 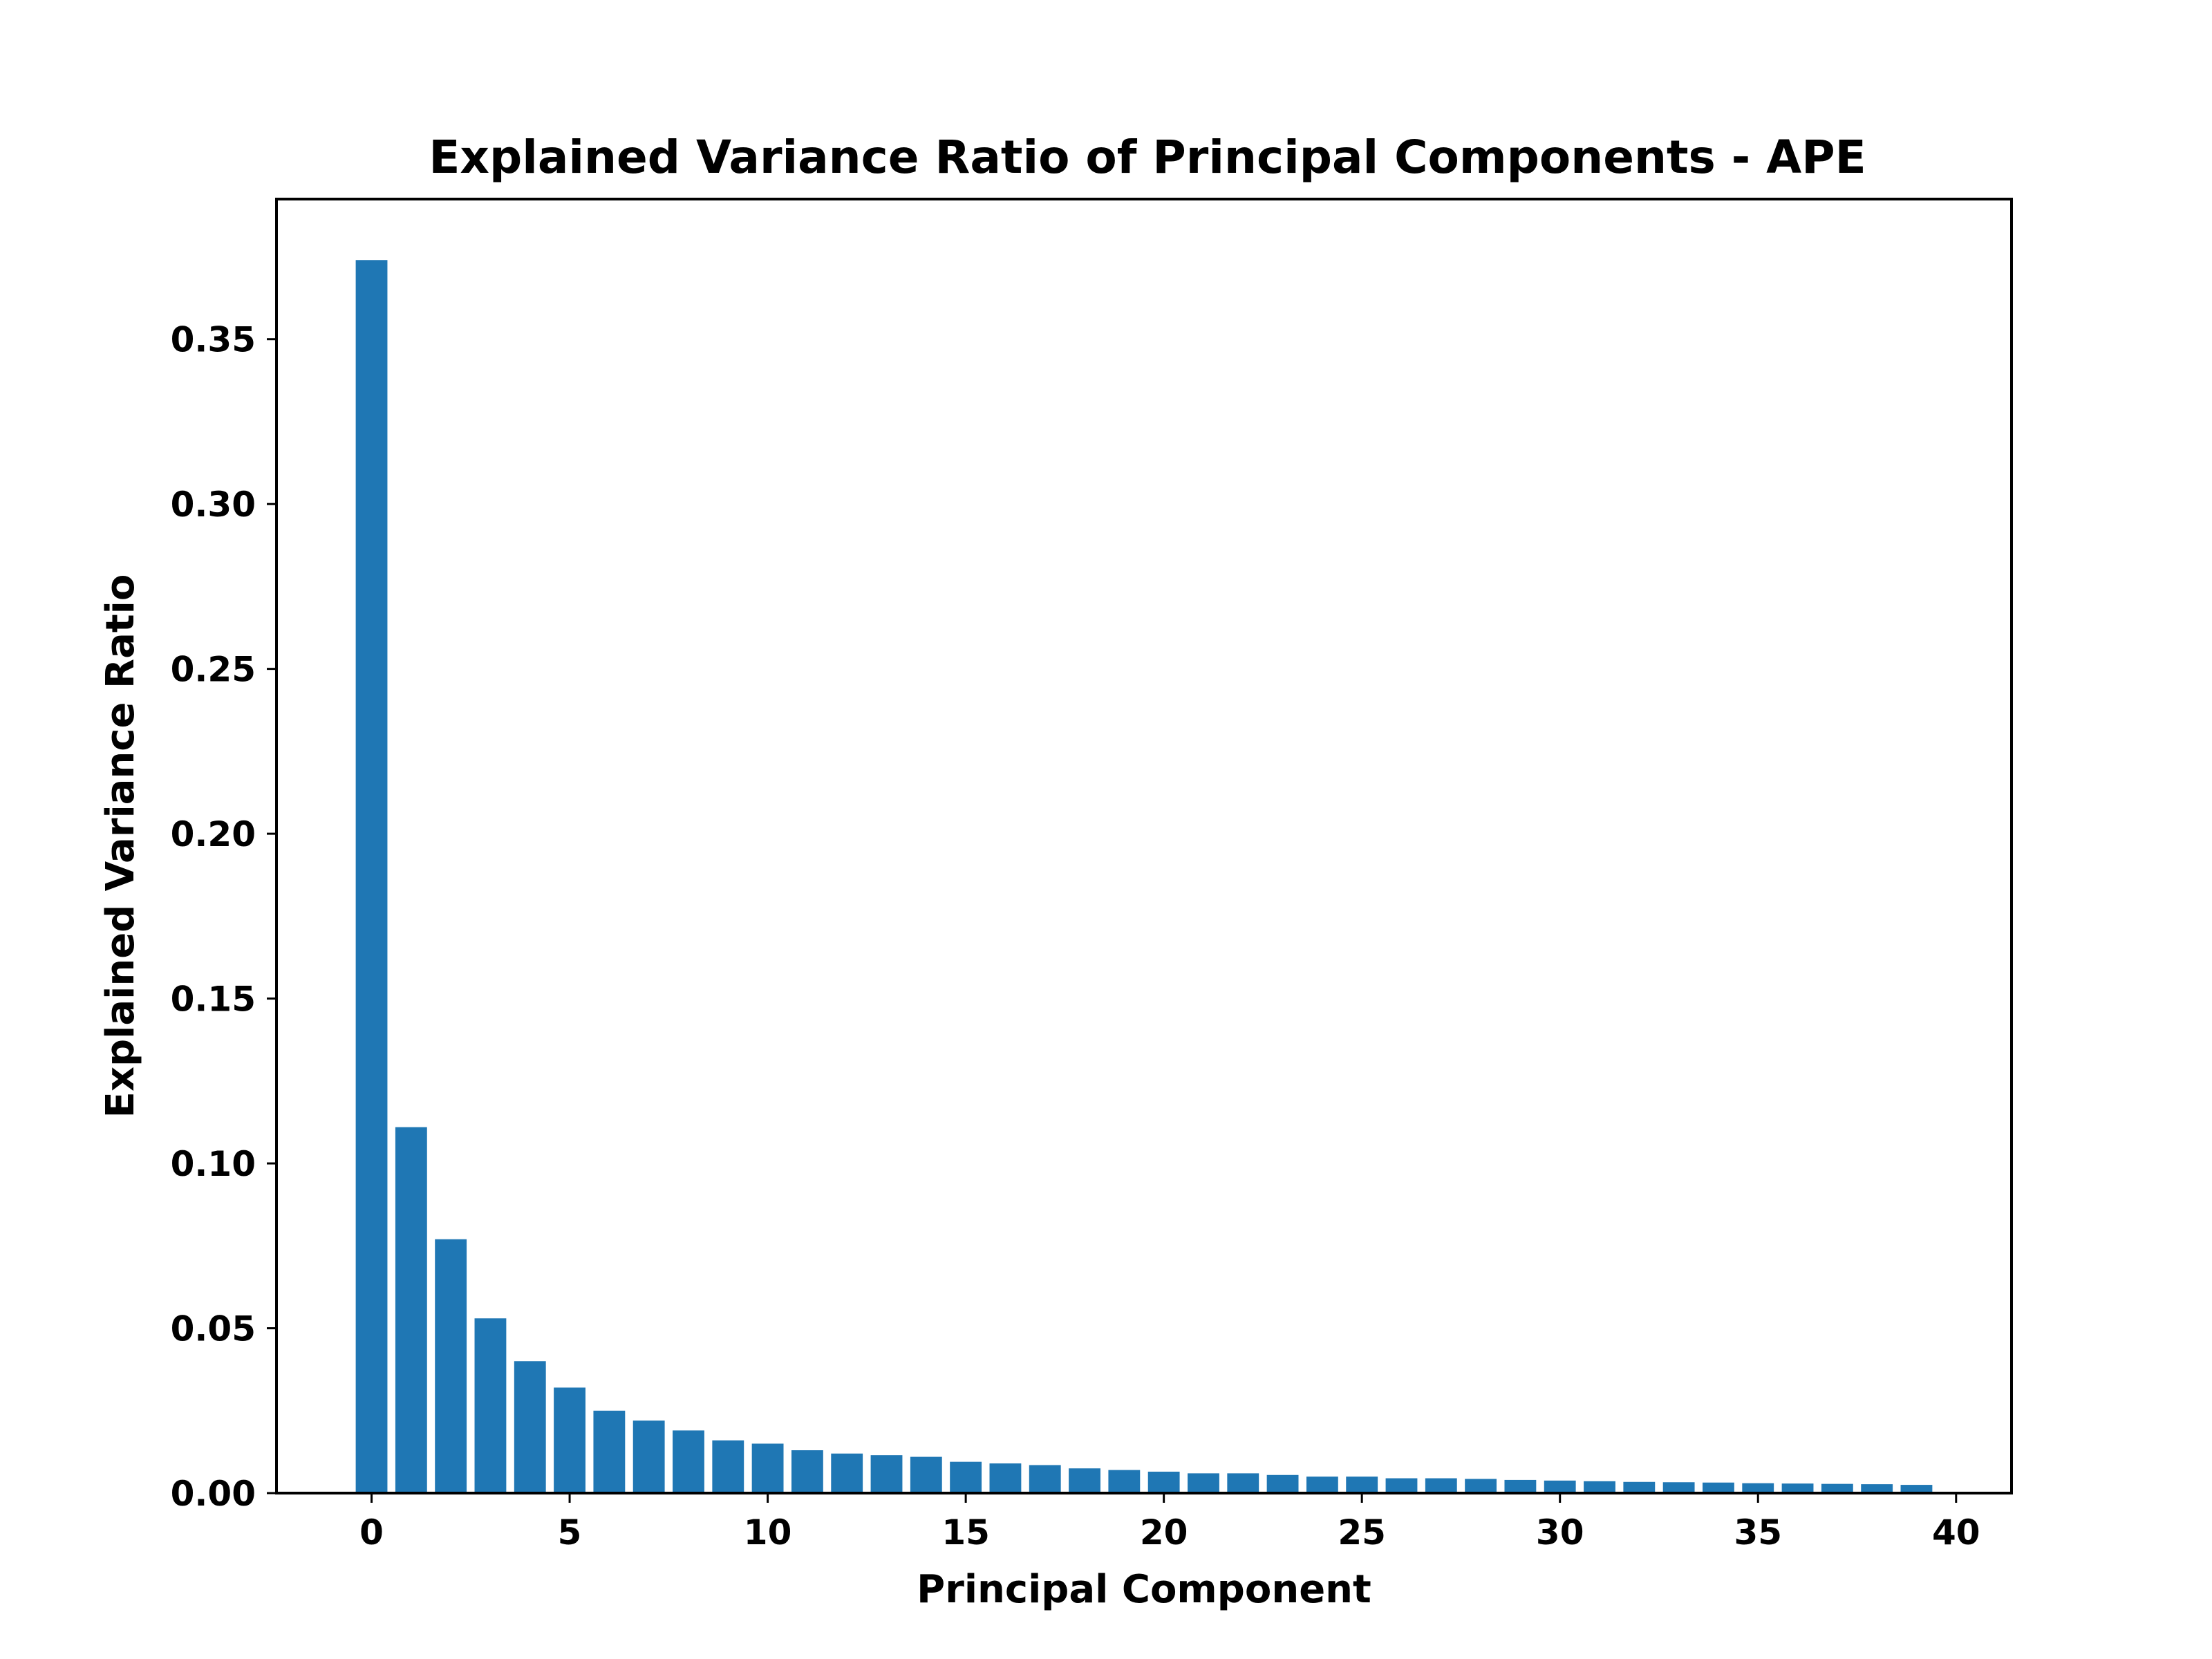 What do you see at coordinates (768, 1532) in the screenshot?
I see `x-tick-label: 10` at bounding box center [768, 1532].